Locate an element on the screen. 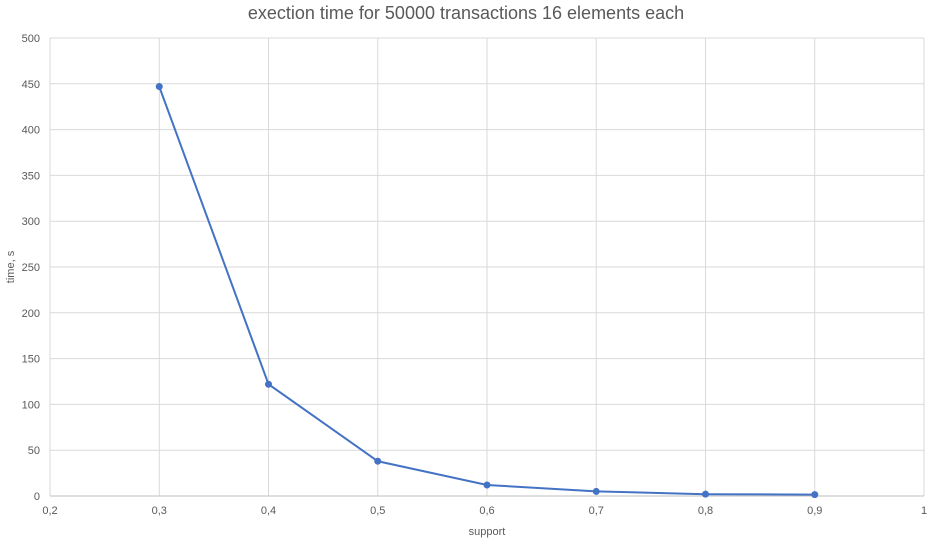 The width and height of the screenshot is (933, 544). y-tick-label: 400 is located at coordinates (31, 131).